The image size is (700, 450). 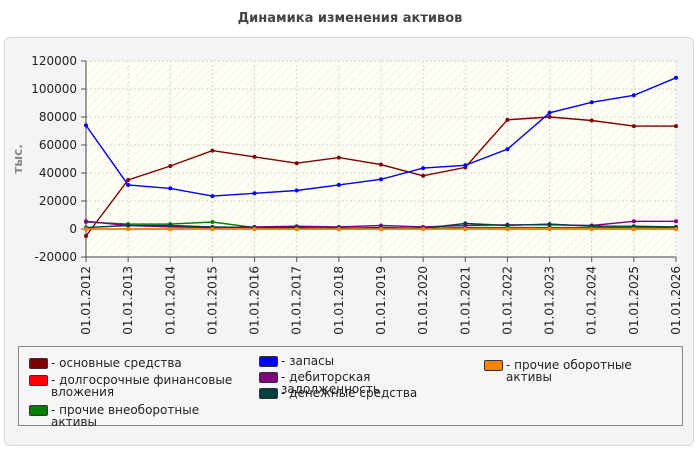 What do you see at coordinates (550, 300) in the screenshot?
I see `x-tick-label: 01.01.2023` at bounding box center [550, 300].